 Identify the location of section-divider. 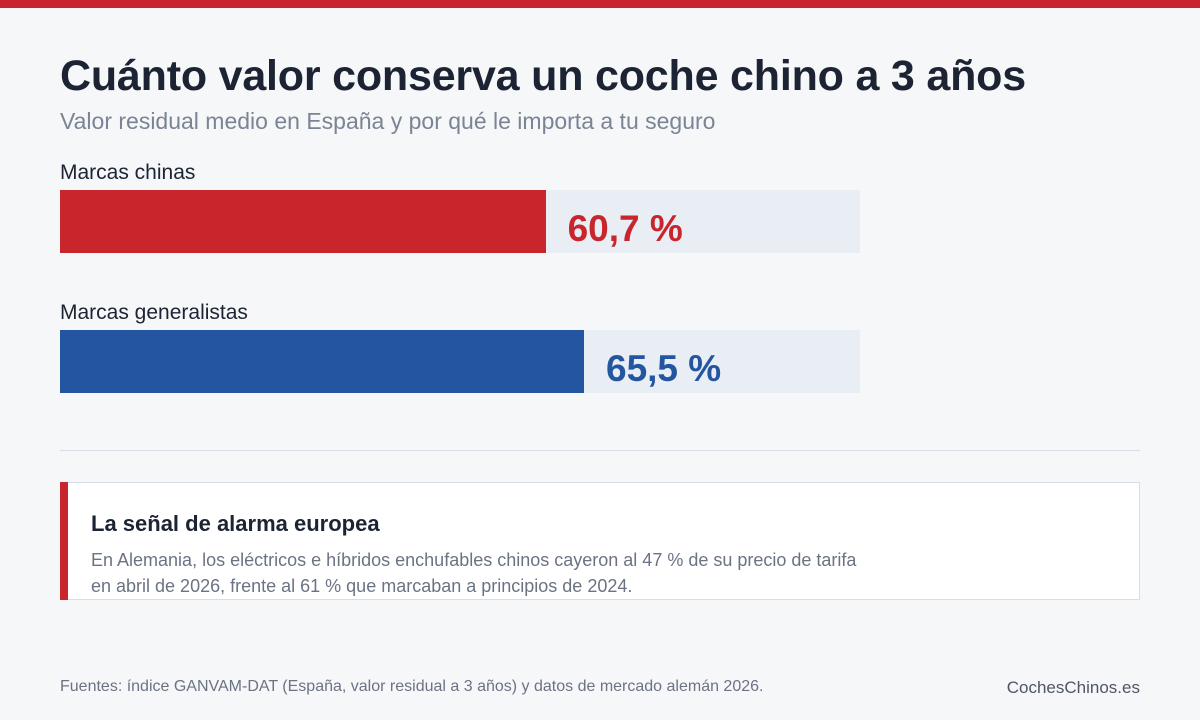
(600, 450).